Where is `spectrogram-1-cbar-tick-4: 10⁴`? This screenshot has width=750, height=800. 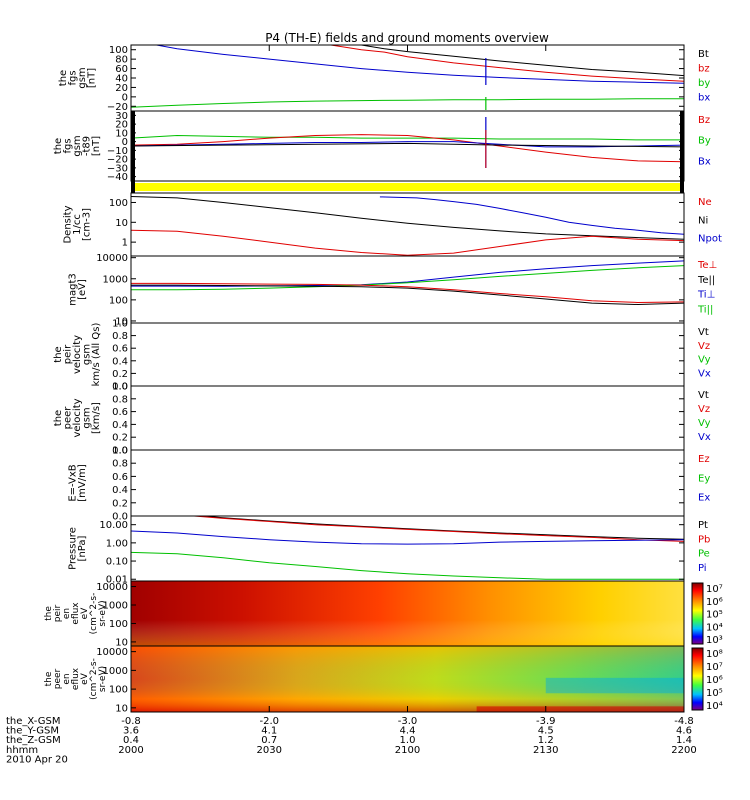 spectrogram-1-cbar-tick-4: 10⁴ is located at coordinates (714, 706).